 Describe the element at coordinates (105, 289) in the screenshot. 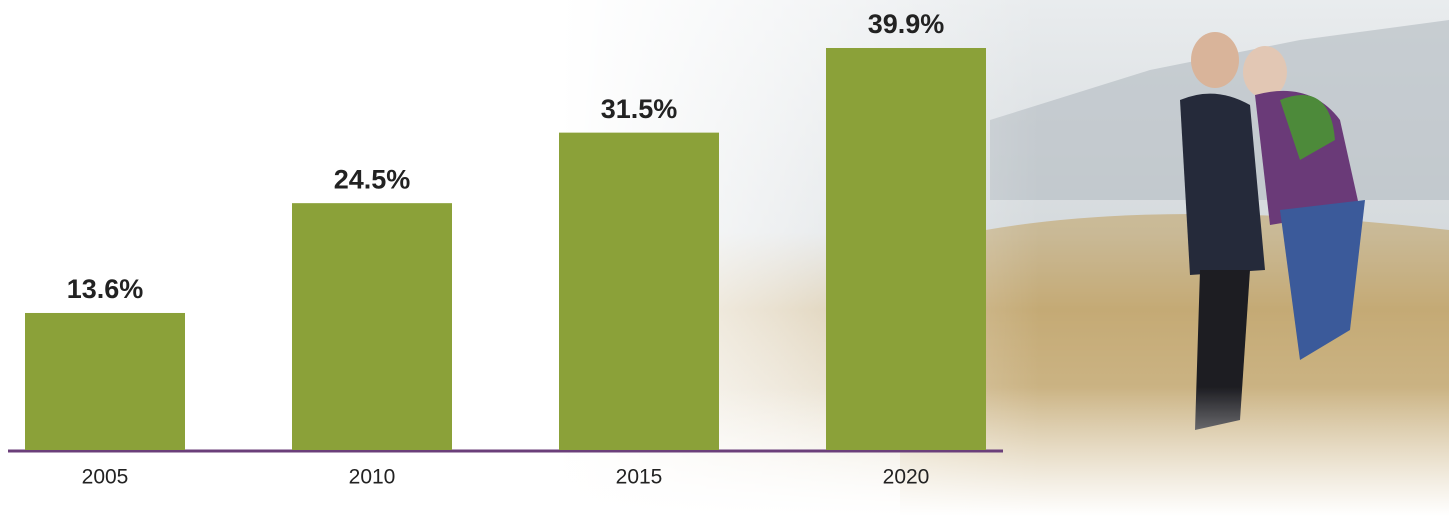

I see `value-label: 13.6%` at that location.